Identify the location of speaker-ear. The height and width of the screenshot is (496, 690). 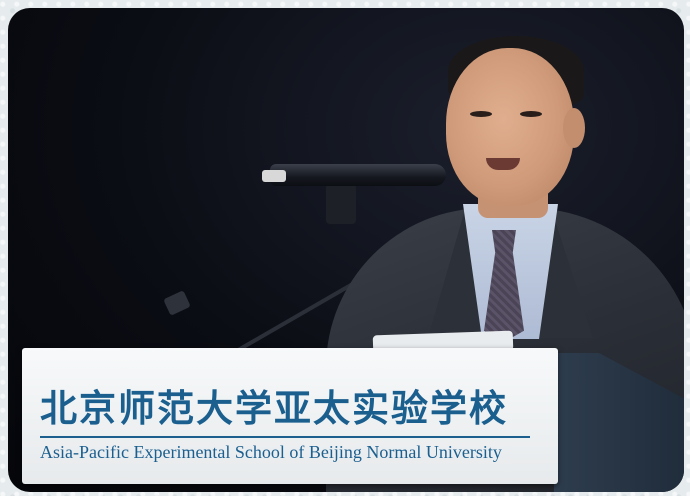
(574, 128).